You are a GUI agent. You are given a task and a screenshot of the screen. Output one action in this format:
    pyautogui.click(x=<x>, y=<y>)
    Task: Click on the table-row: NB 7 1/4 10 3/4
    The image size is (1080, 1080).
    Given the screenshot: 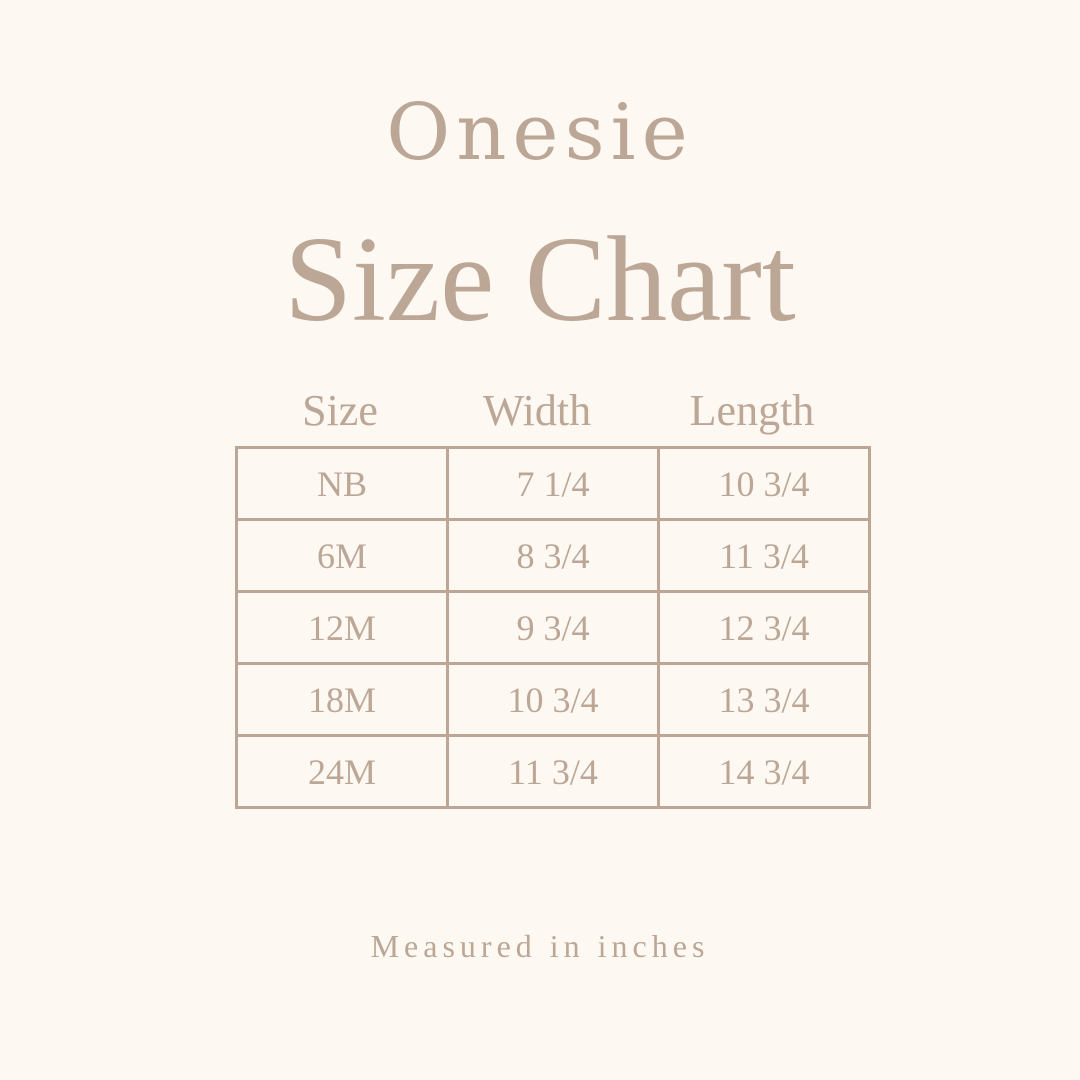 What is the action you would take?
    pyautogui.click(x=553, y=483)
    